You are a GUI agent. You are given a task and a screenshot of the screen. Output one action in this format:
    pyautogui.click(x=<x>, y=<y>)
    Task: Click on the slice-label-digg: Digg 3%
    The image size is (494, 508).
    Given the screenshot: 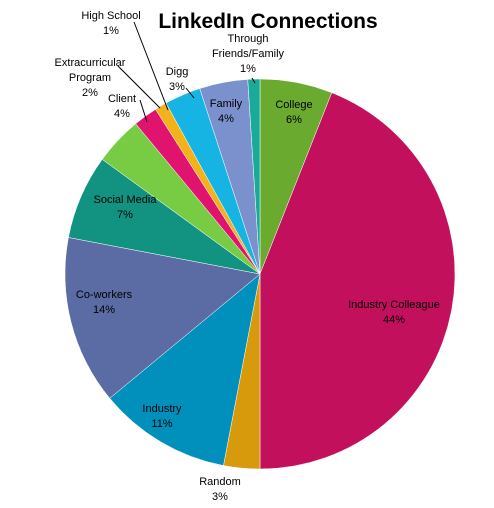 What is the action you would take?
    pyautogui.click(x=177, y=79)
    